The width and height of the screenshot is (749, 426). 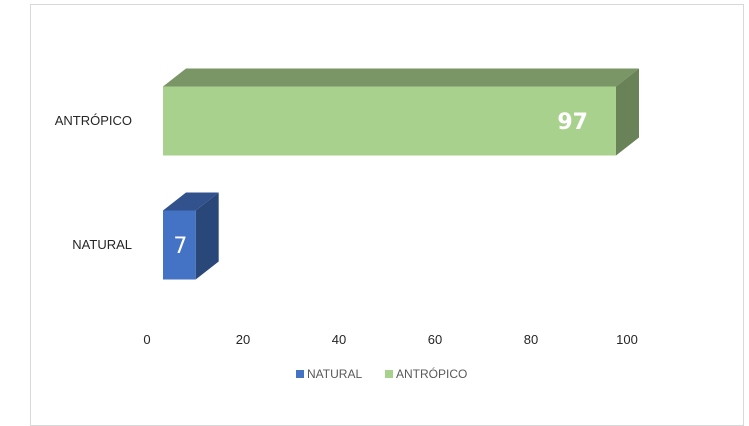 What do you see at coordinates (531, 339) in the screenshot?
I see `x-tick-label-80: 80` at bounding box center [531, 339].